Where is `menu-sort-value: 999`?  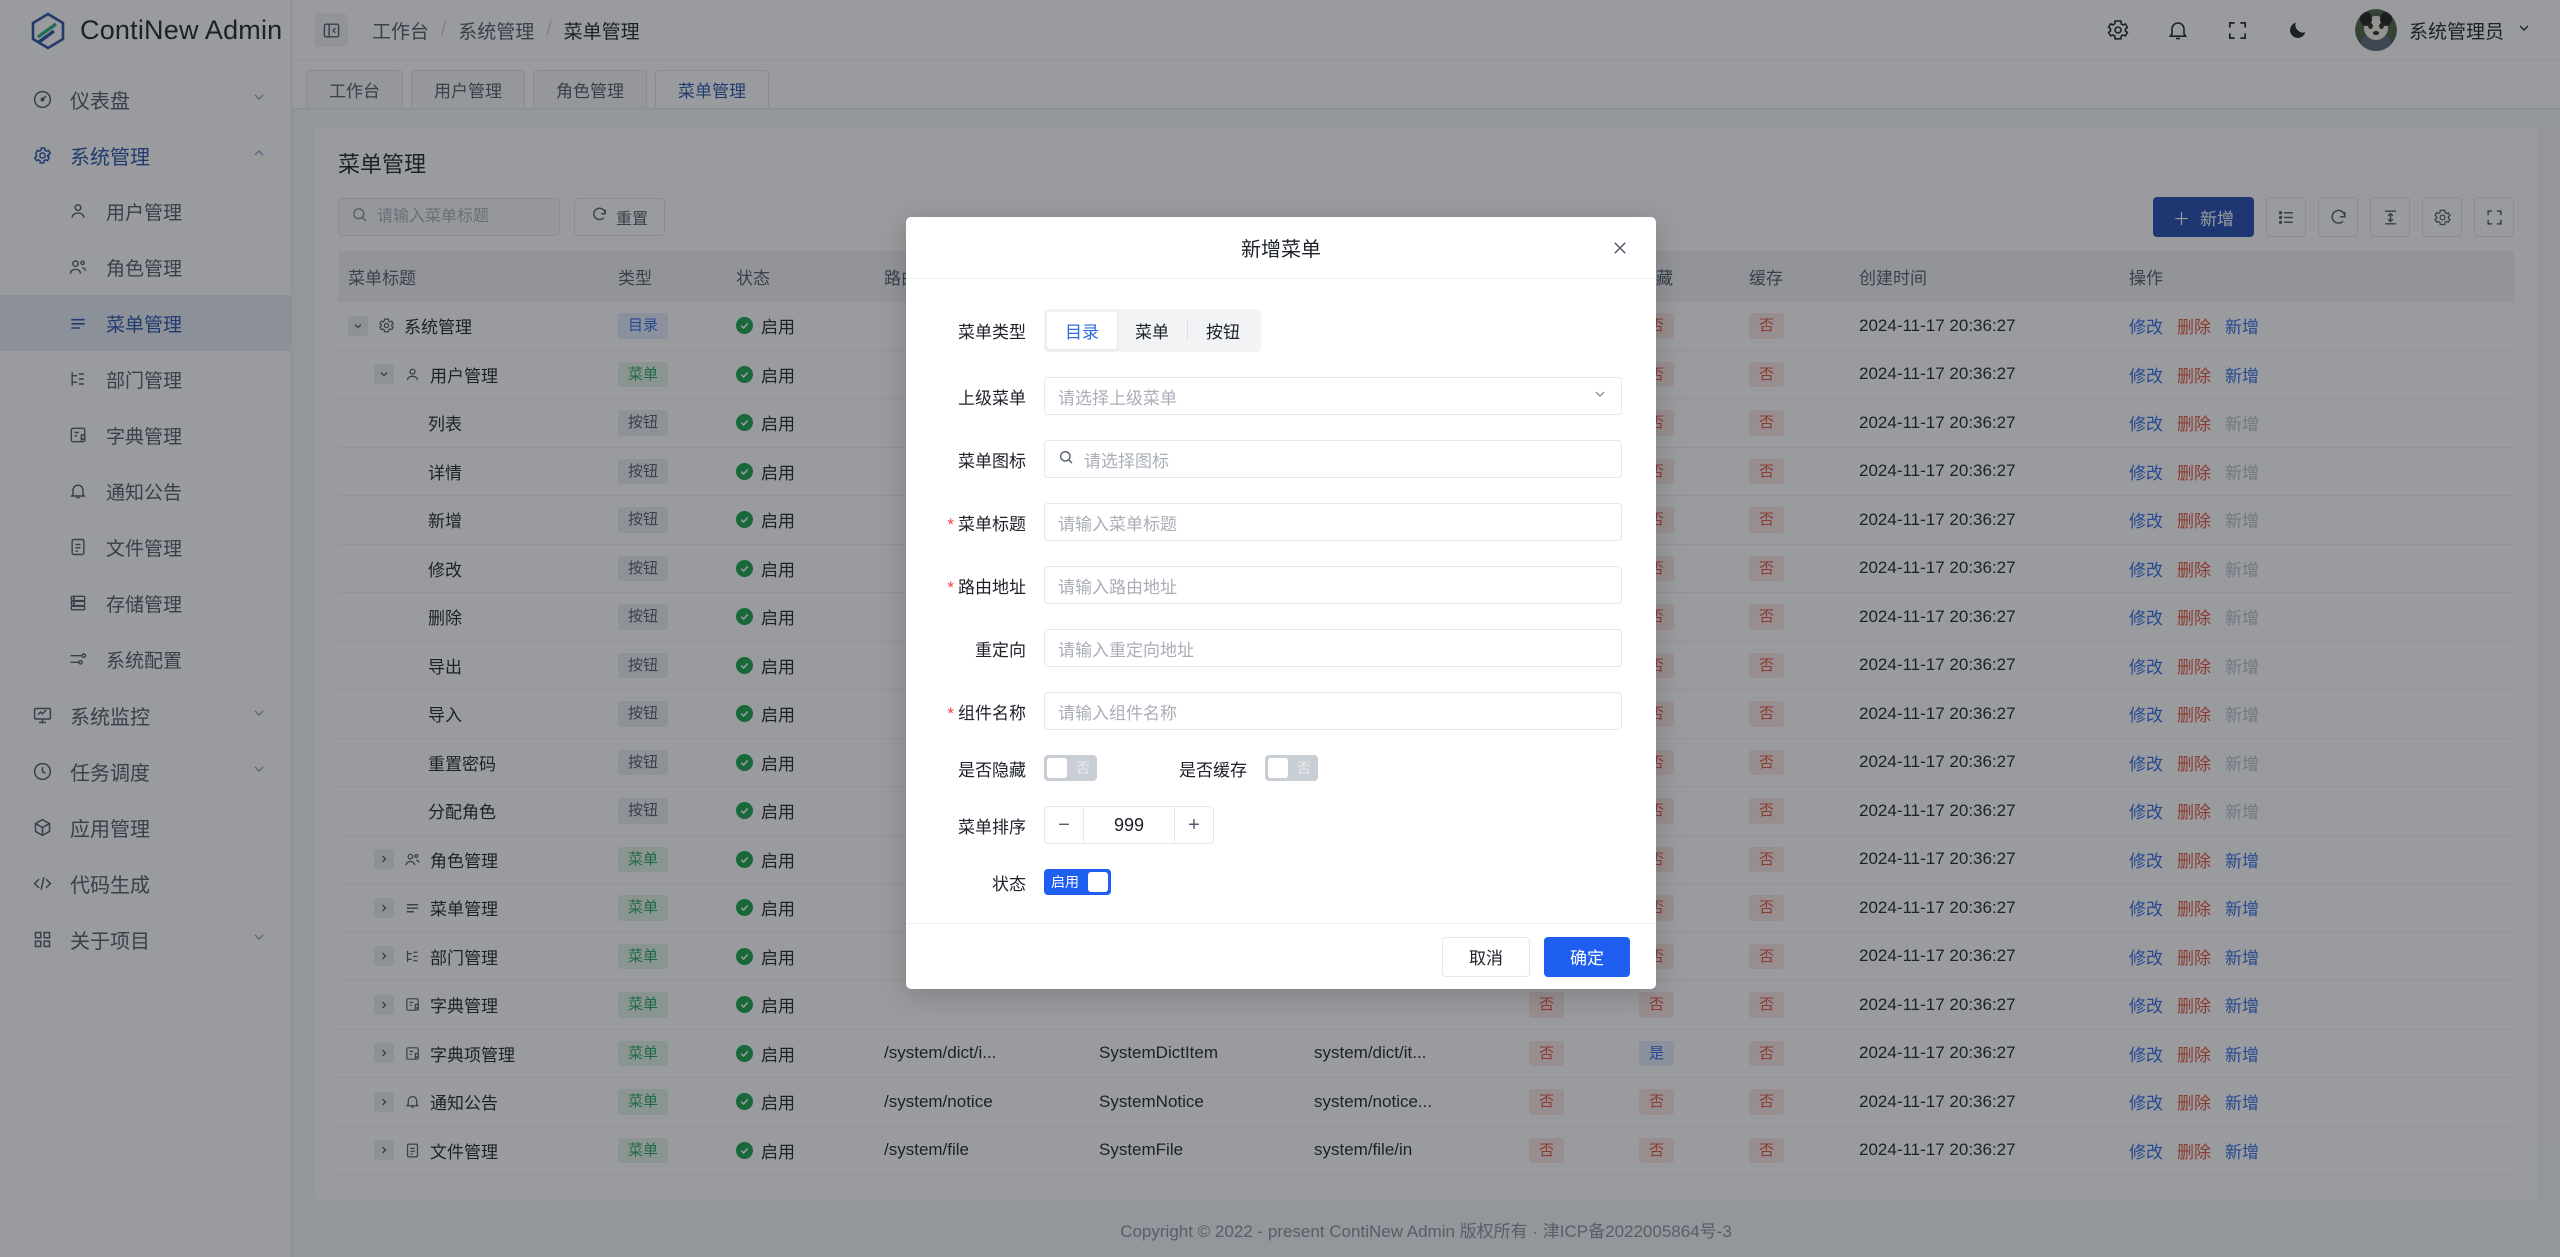 menu-sort-value: 999 is located at coordinates (1129, 825).